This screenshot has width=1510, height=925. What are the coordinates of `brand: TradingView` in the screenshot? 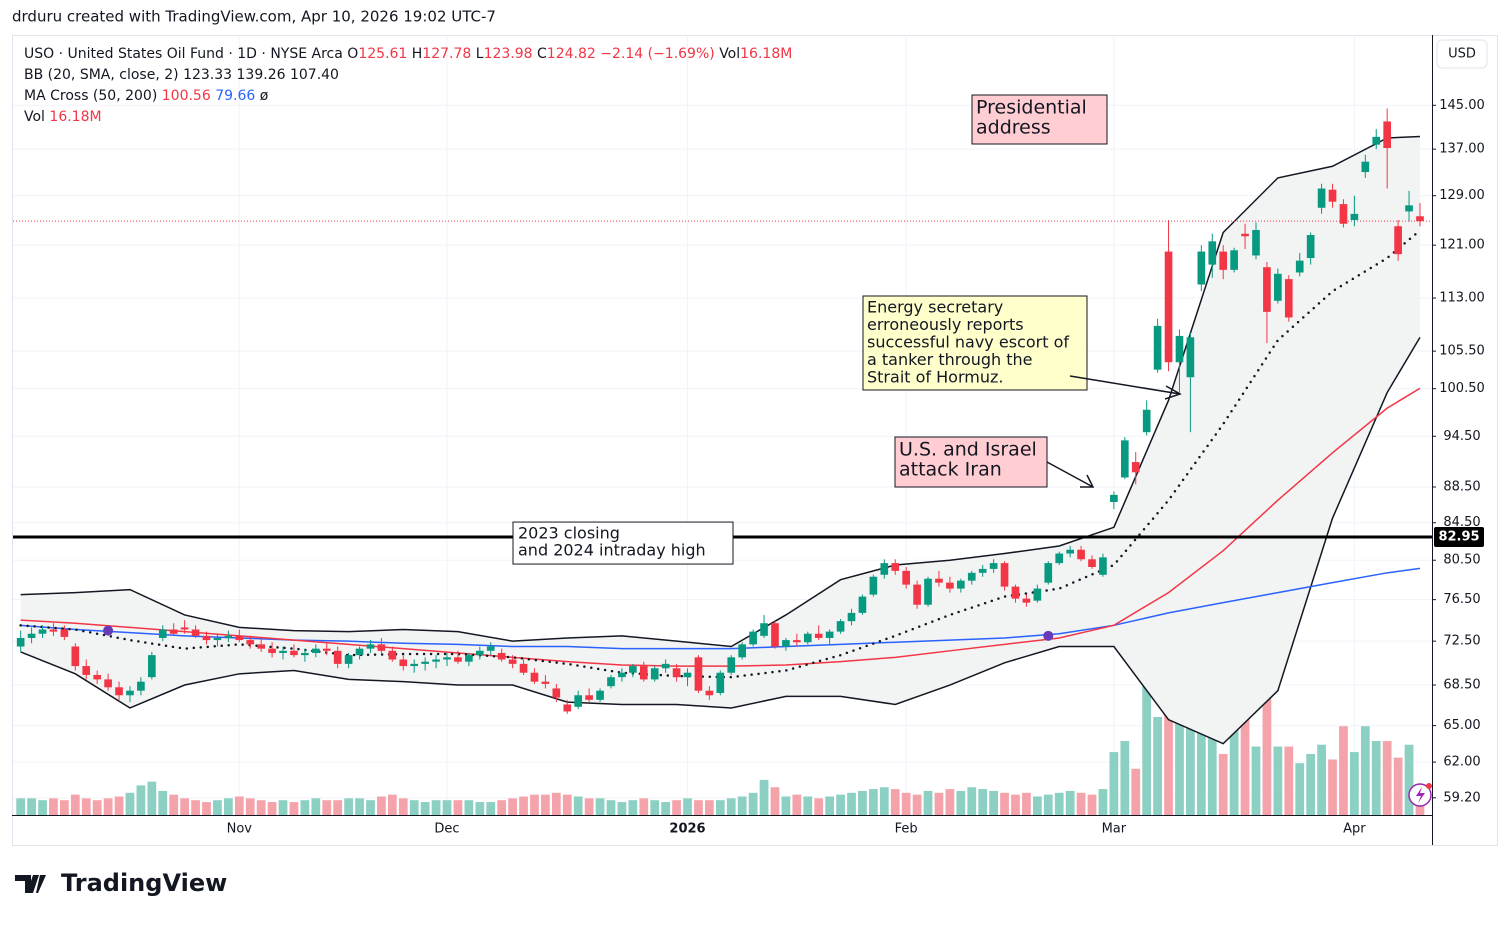 It's located at (144, 883).